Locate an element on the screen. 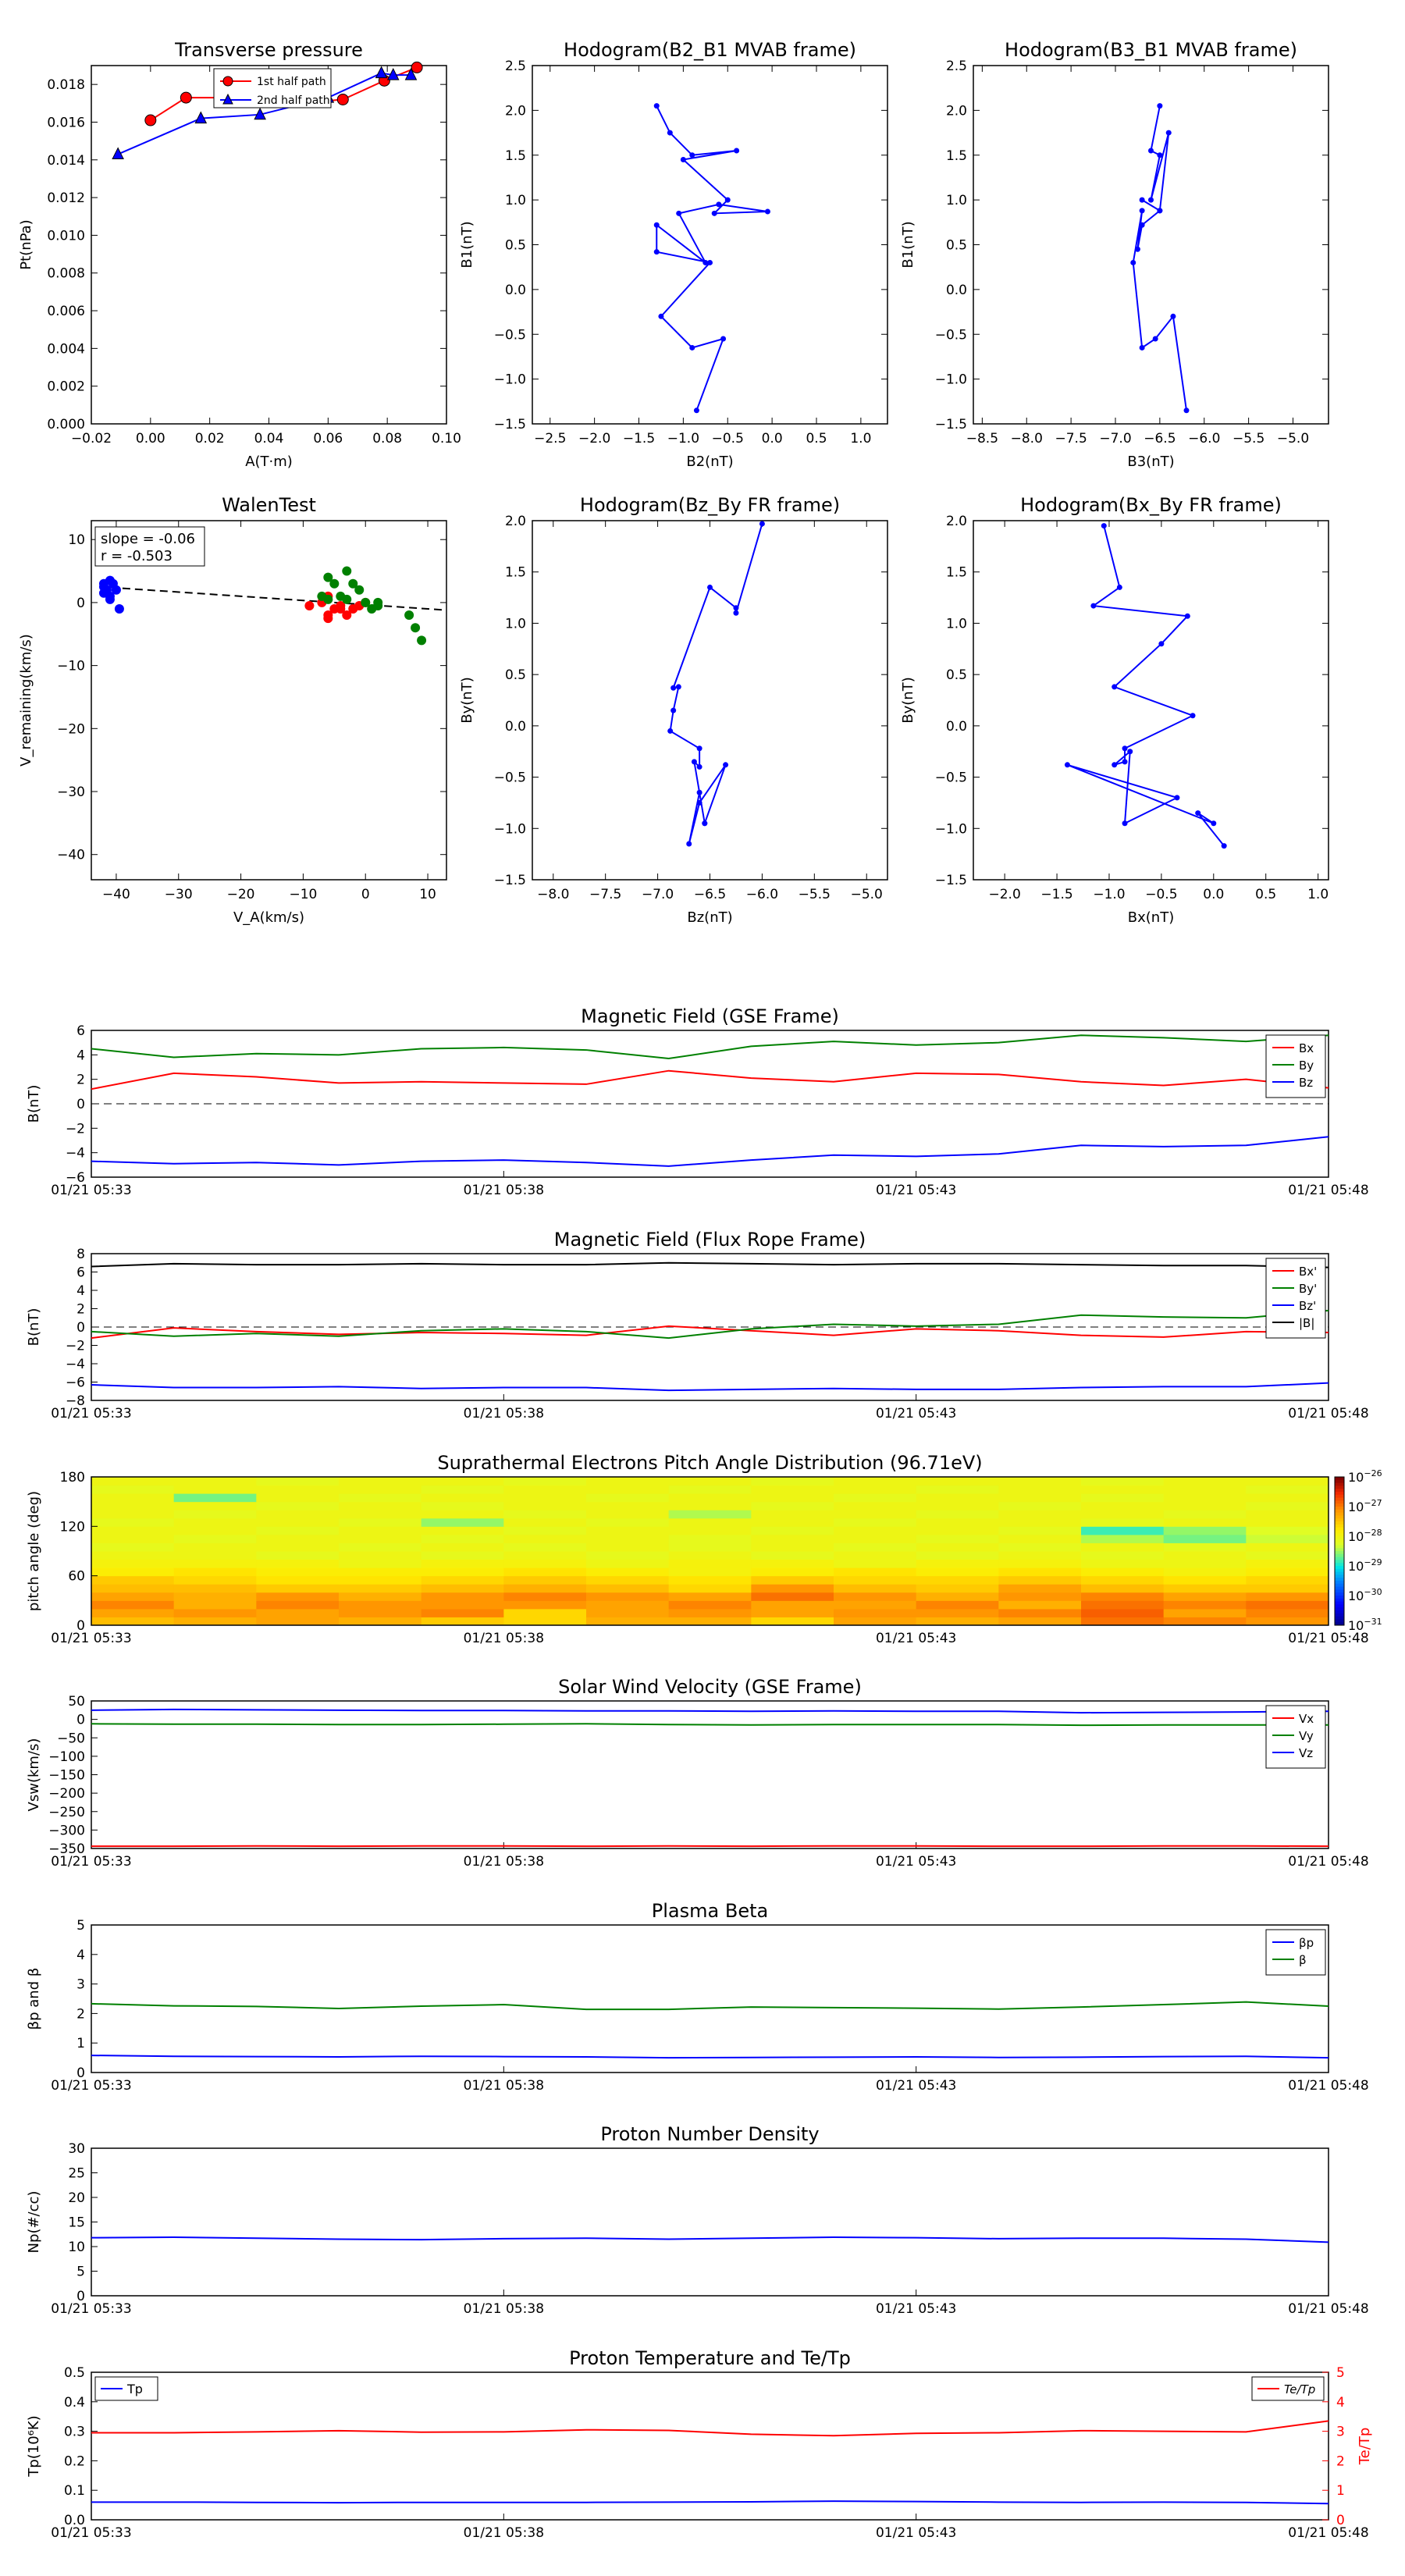 The height and width of the screenshot is (2576, 1405). hodo2-xtick-label: −6.5 is located at coordinates (1160, 439).